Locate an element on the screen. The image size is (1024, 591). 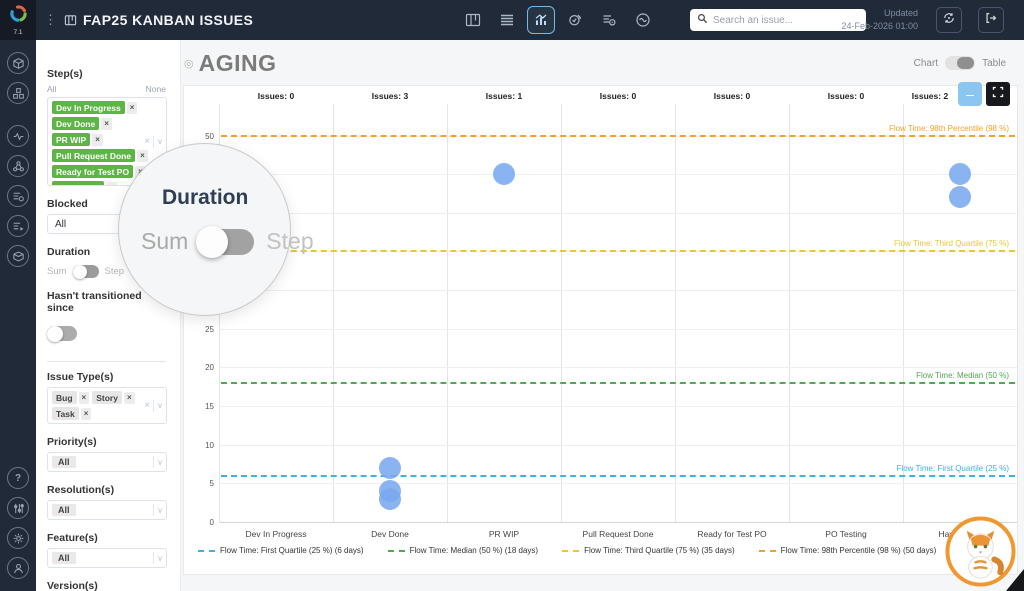
board-columns-icon is located at coordinates (473, 20).